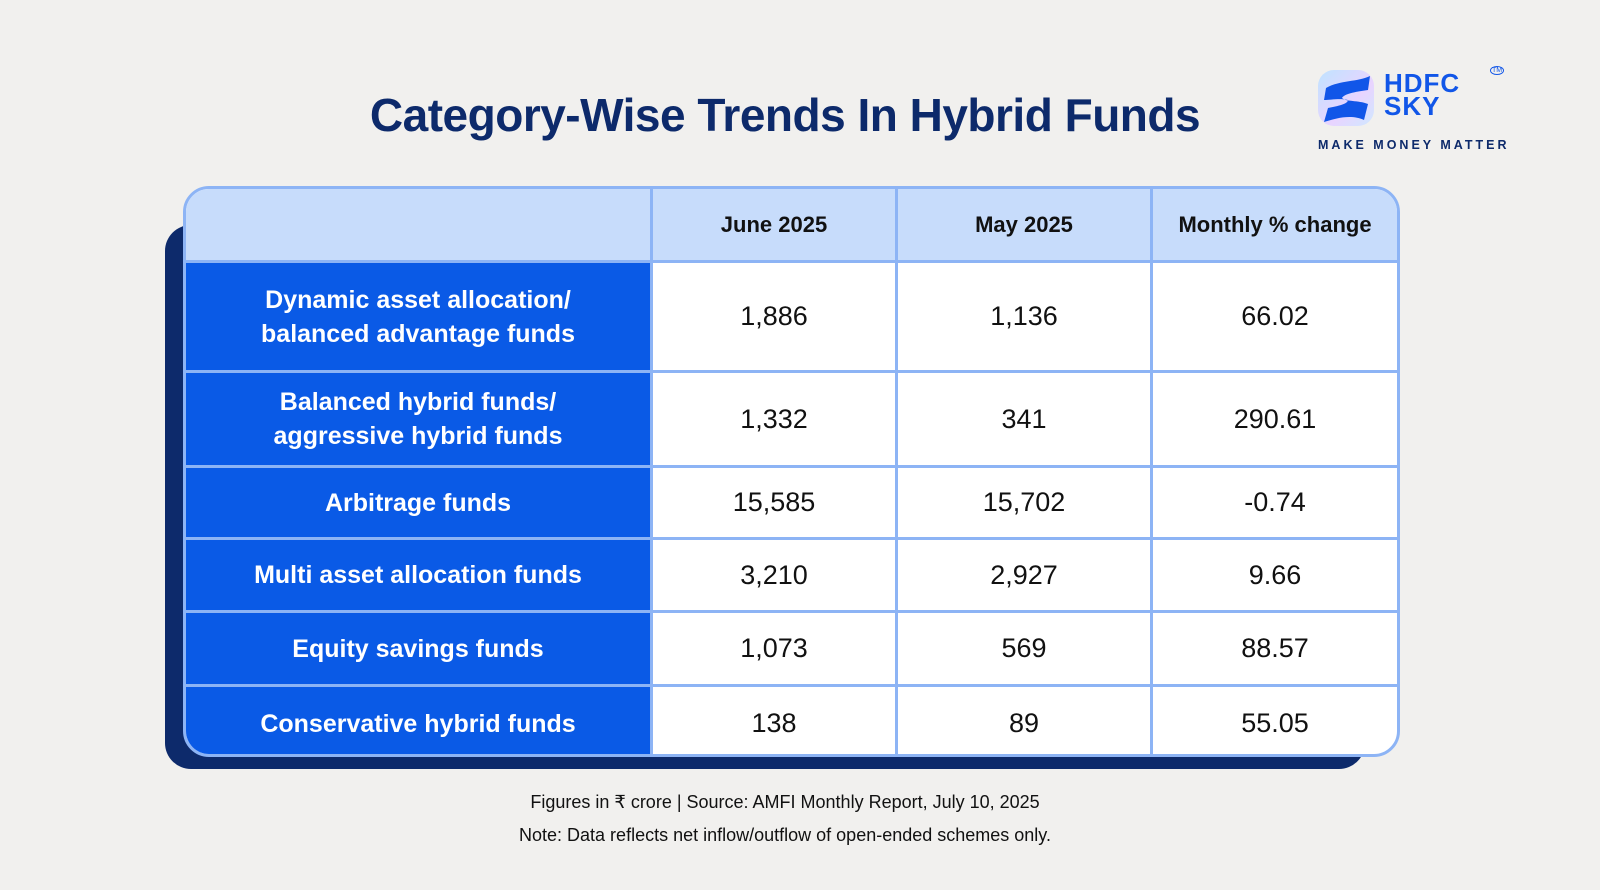  What do you see at coordinates (775, 316) in the screenshot?
I see `june-2025-cell: 1,886` at bounding box center [775, 316].